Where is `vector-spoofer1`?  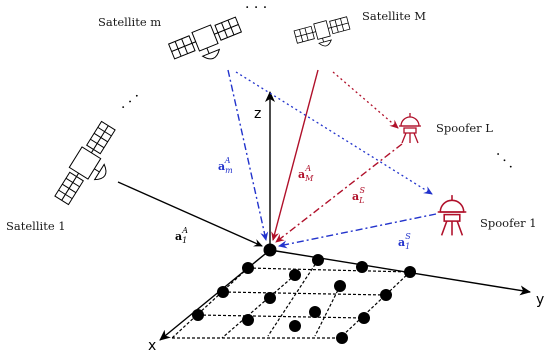 vector-spoofer1 is located at coordinates (357, 231).